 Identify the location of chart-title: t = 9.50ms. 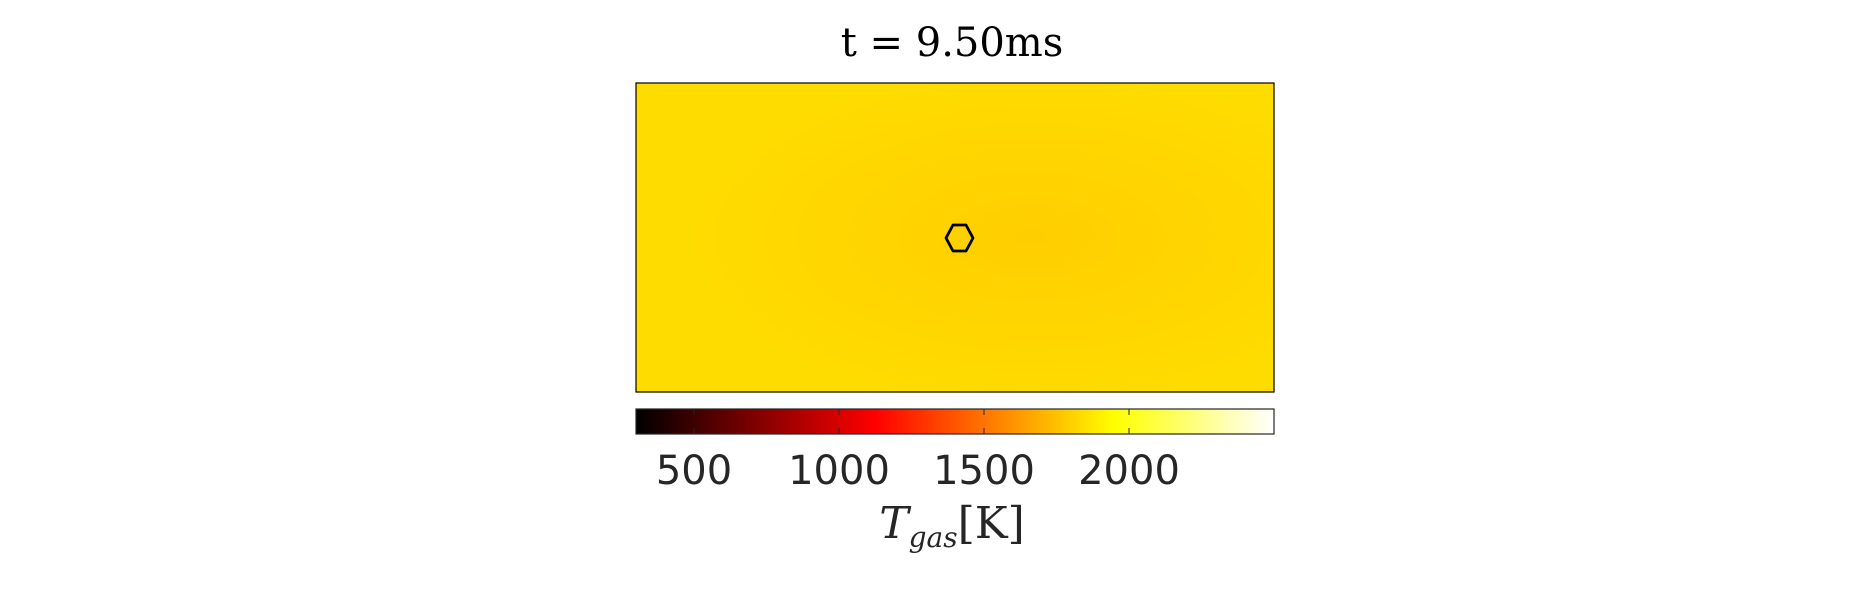
(952, 43).